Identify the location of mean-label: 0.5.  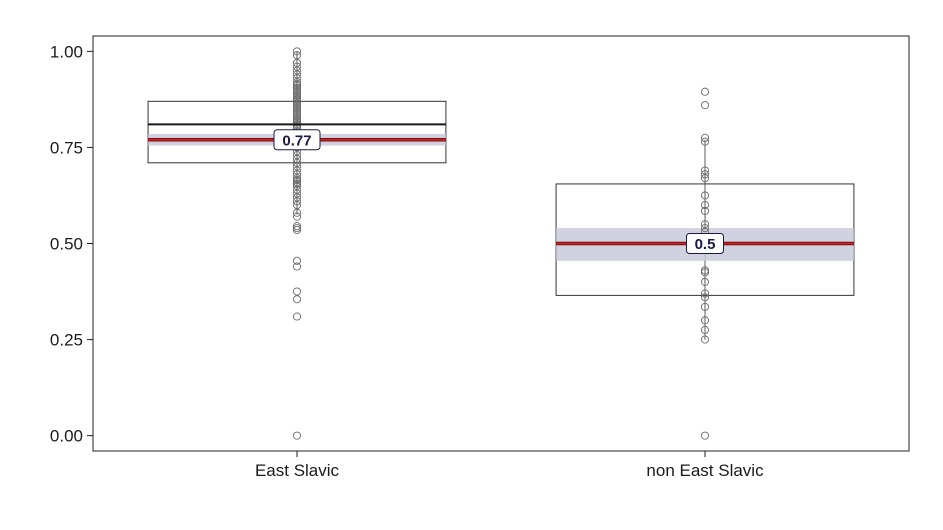
(705, 244).